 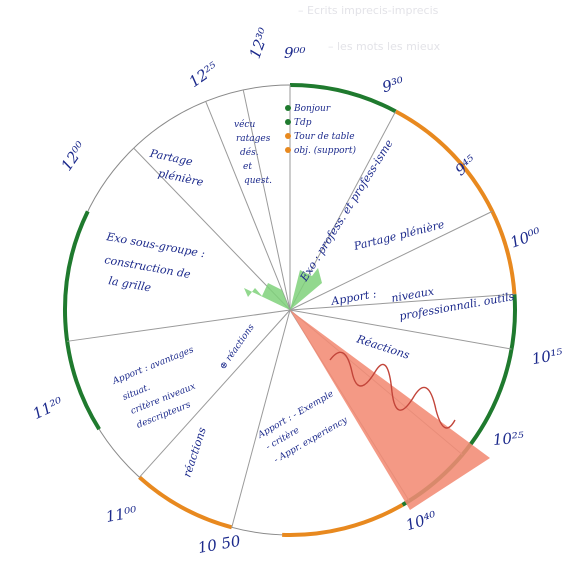 What do you see at coordinates (353, 297) in the screenshot?
I see `segment-label: Apport :` at bounding box center [353, 297].